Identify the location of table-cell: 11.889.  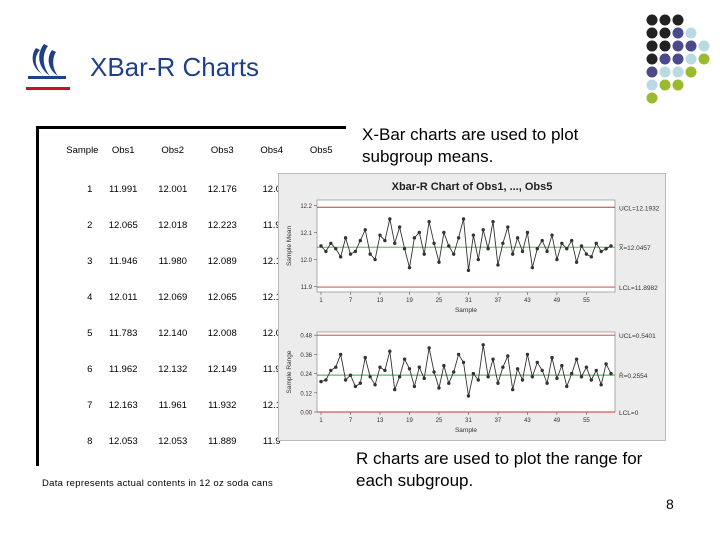
(222, 441).